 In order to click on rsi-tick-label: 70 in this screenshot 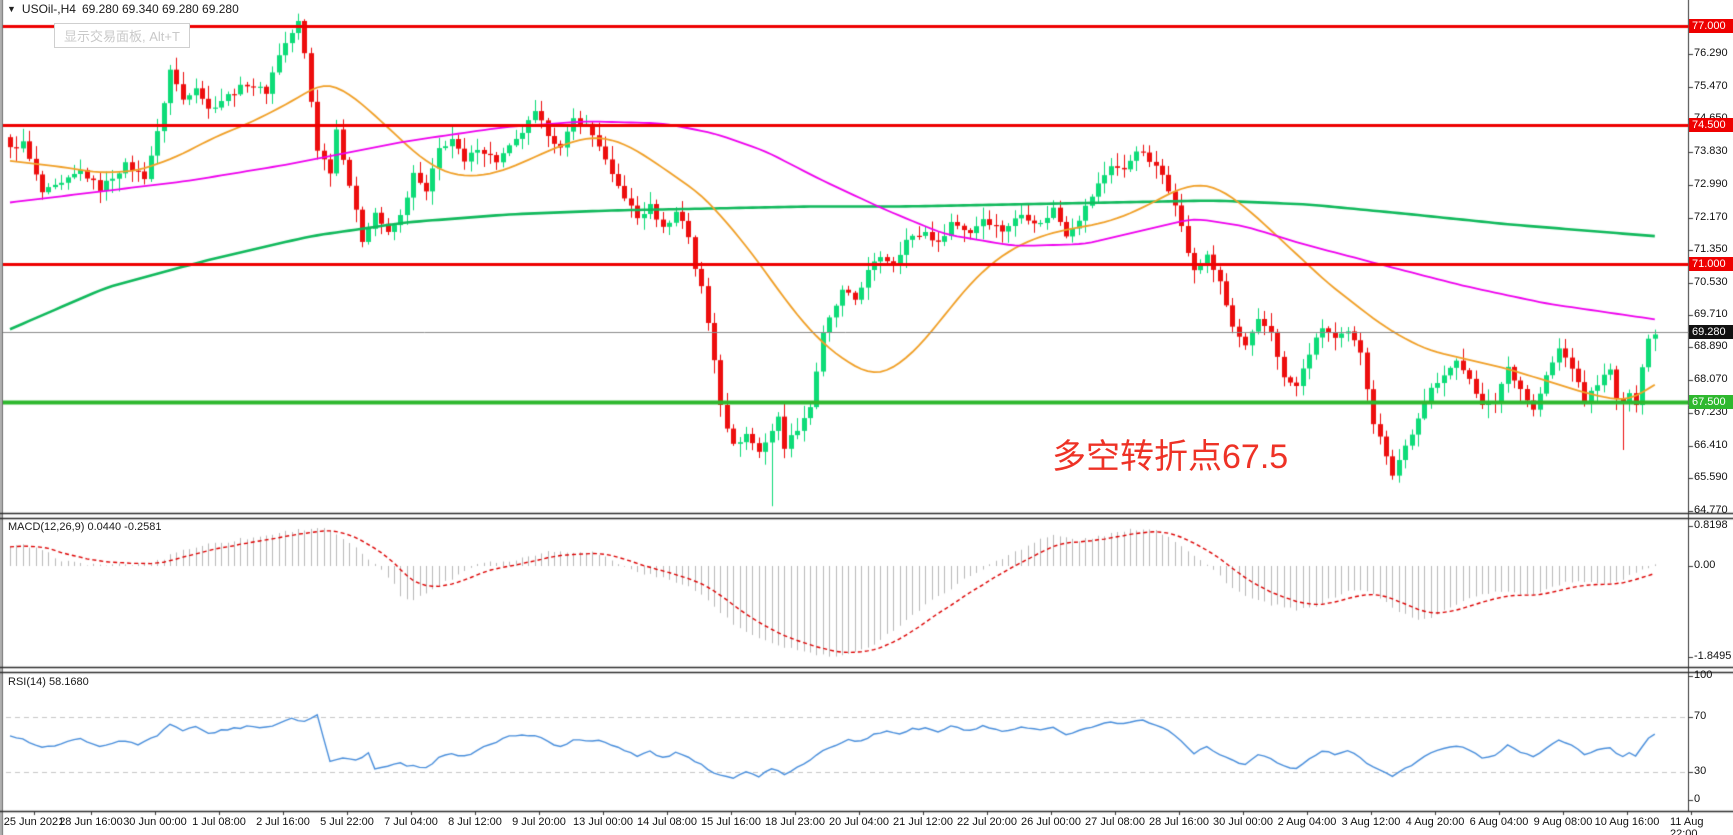, I will do `click(1700, 716)`.